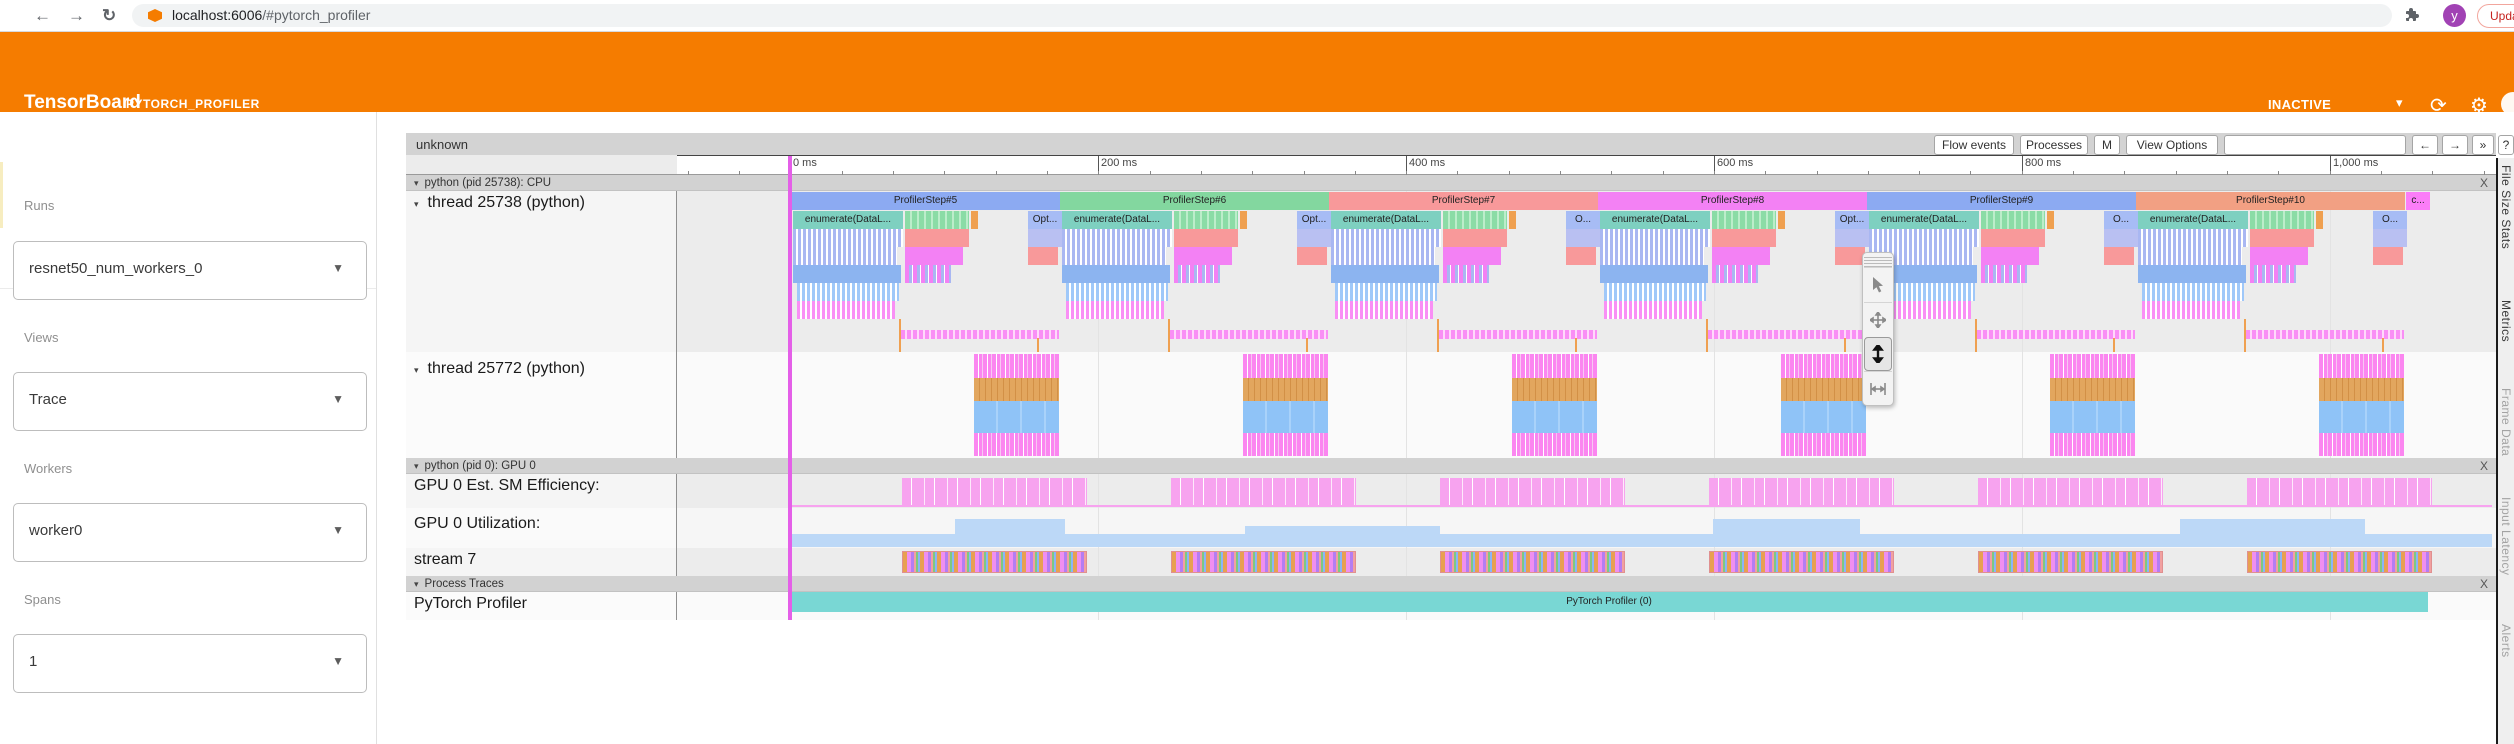 The height and width of the screenshot is (744, 2514). What do you see at coordinates (2506, 145) in the screenshot?
I see `help-button: ?` at bounding box center [2506, 145].